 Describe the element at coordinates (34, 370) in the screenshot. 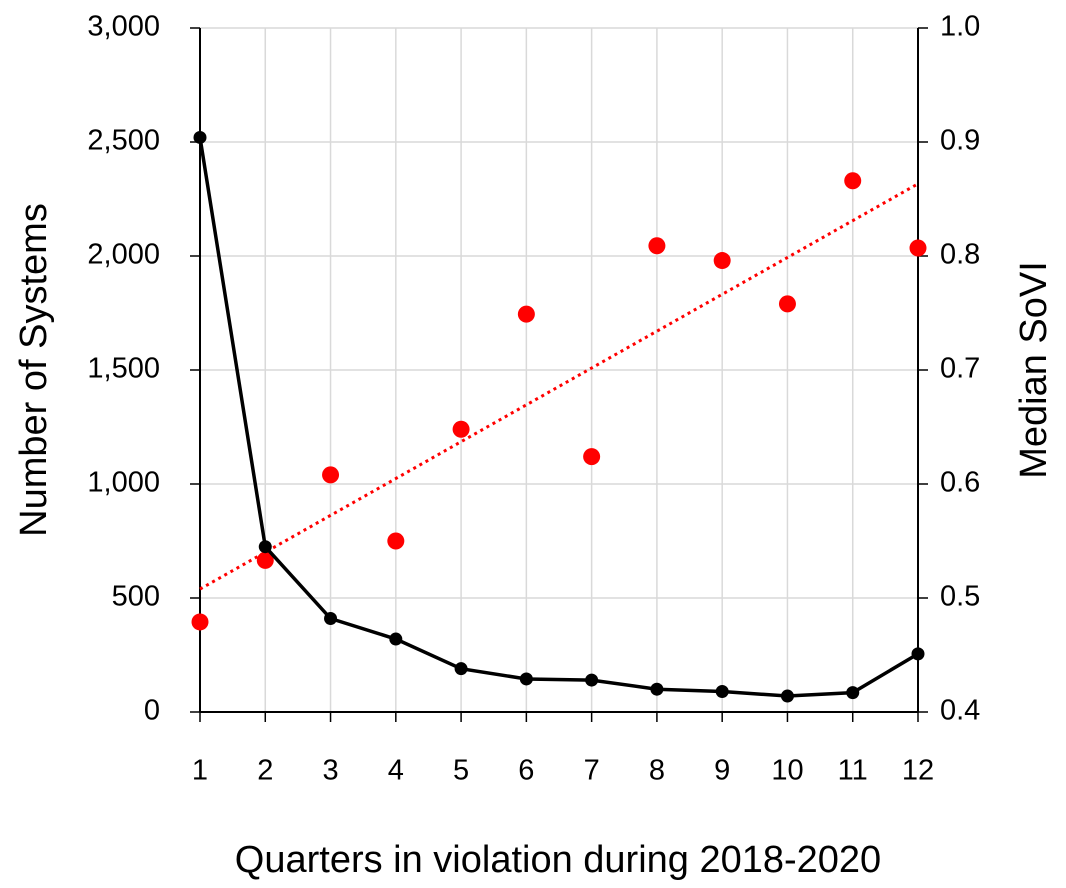

I see `y-axis-title: Number of Systems` at that location.